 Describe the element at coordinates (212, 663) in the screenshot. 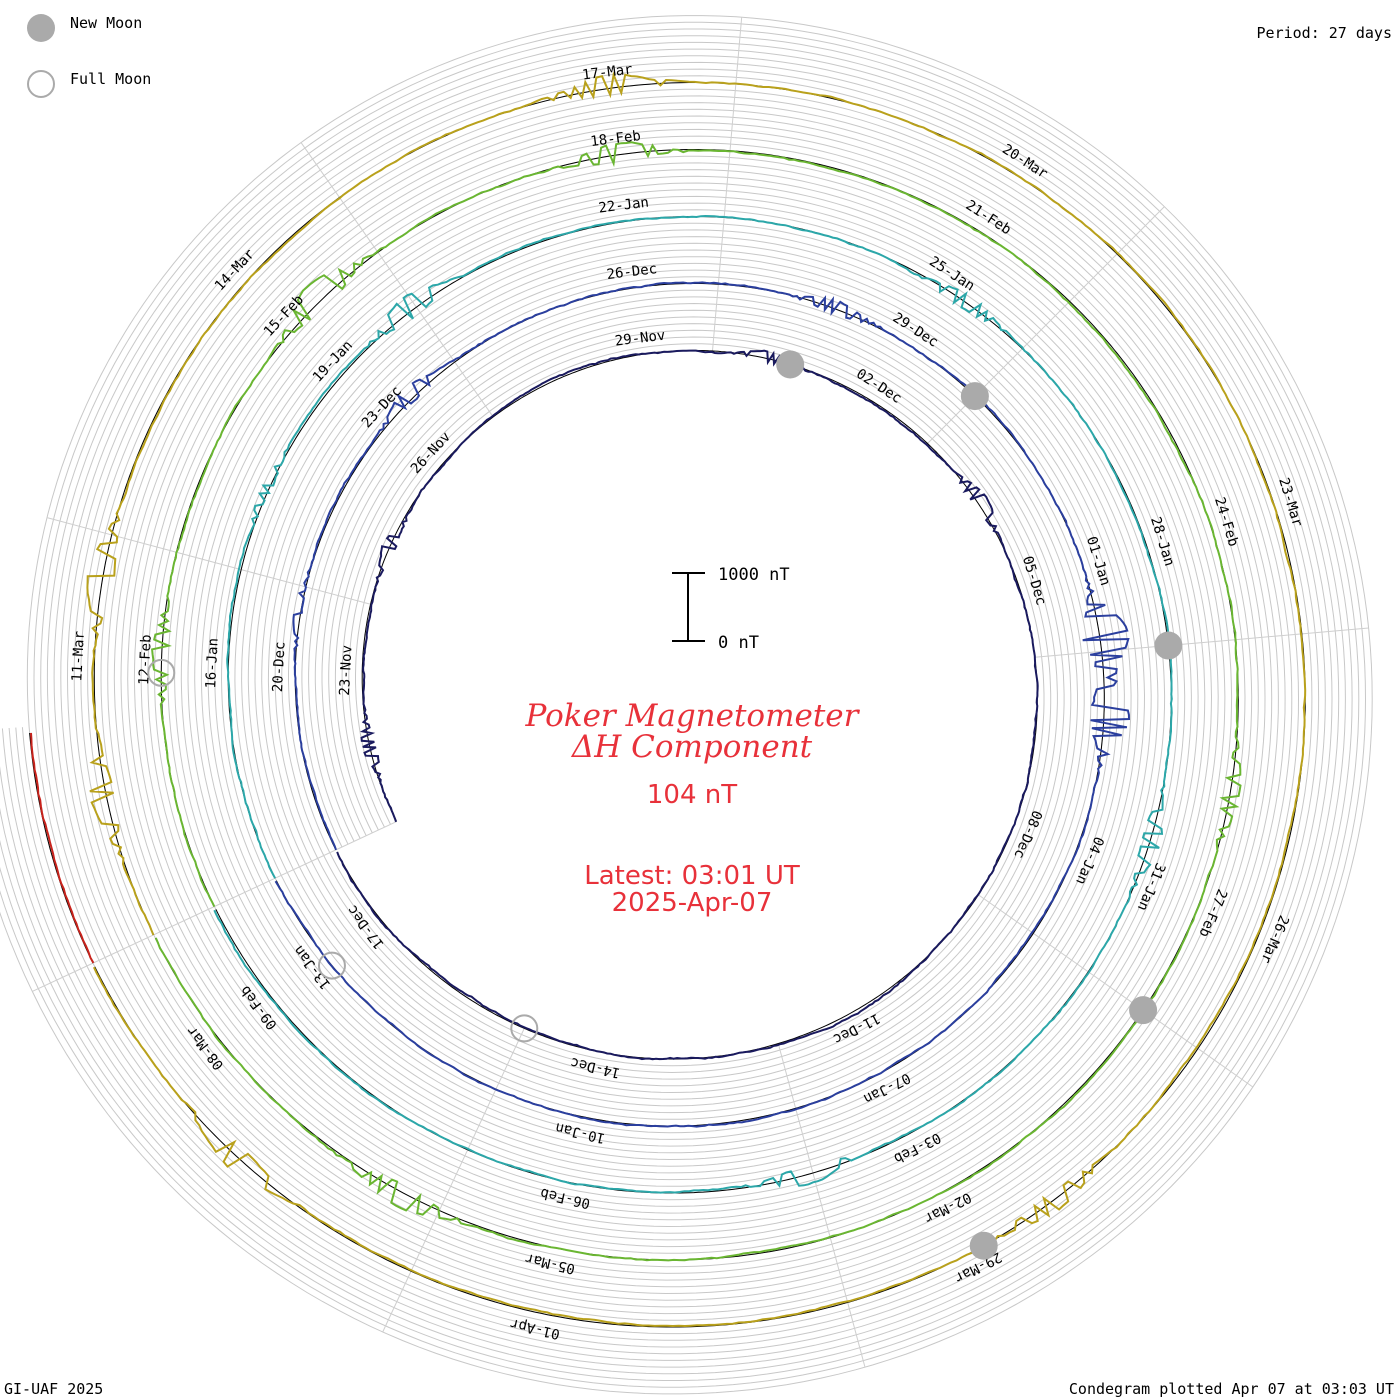

I see `date-tick-label: 16-Jan` at that location.